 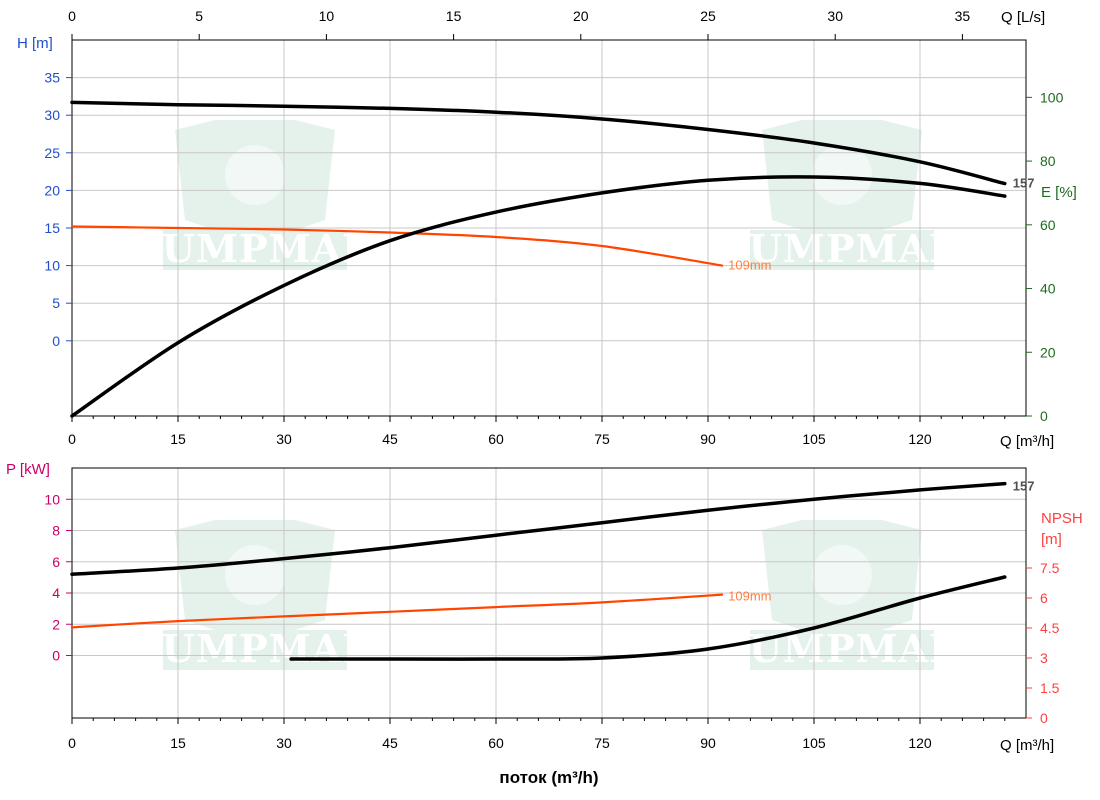 I want to click on y2-tick-label: 4.5, so click(x=1050, y=628).